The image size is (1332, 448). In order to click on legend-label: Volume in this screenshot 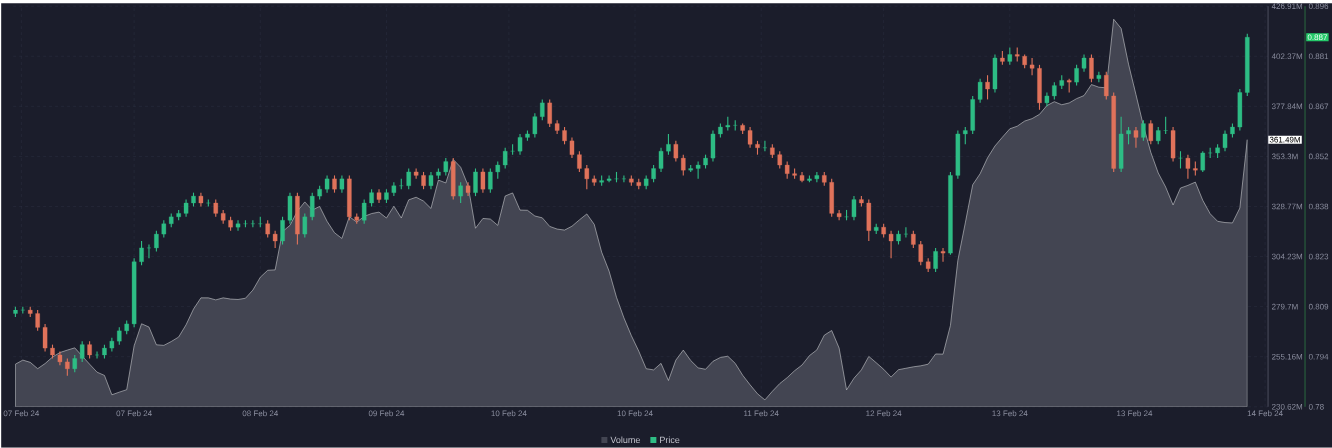, I will do `click(625, 440)`.